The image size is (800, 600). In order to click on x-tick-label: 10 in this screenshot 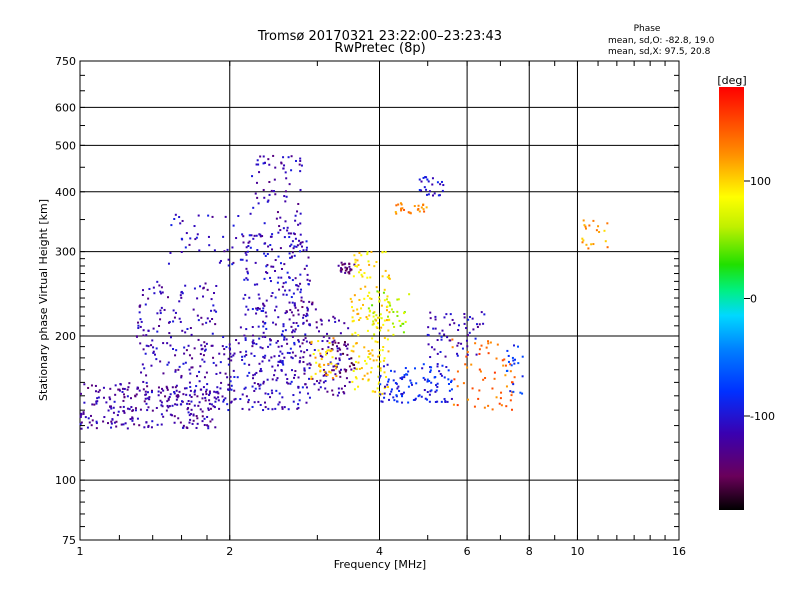, I will do `click(577, 551)`.